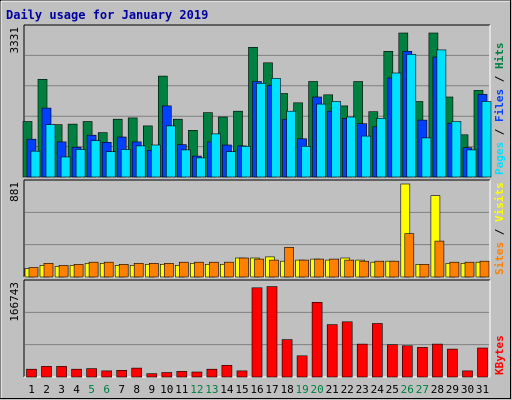 This screenshot has height=400, width=512. What do you see at coordinates (422, 389) in the screenshot?
I see `x-tick-label: 27` at bounding box center [422, 389].